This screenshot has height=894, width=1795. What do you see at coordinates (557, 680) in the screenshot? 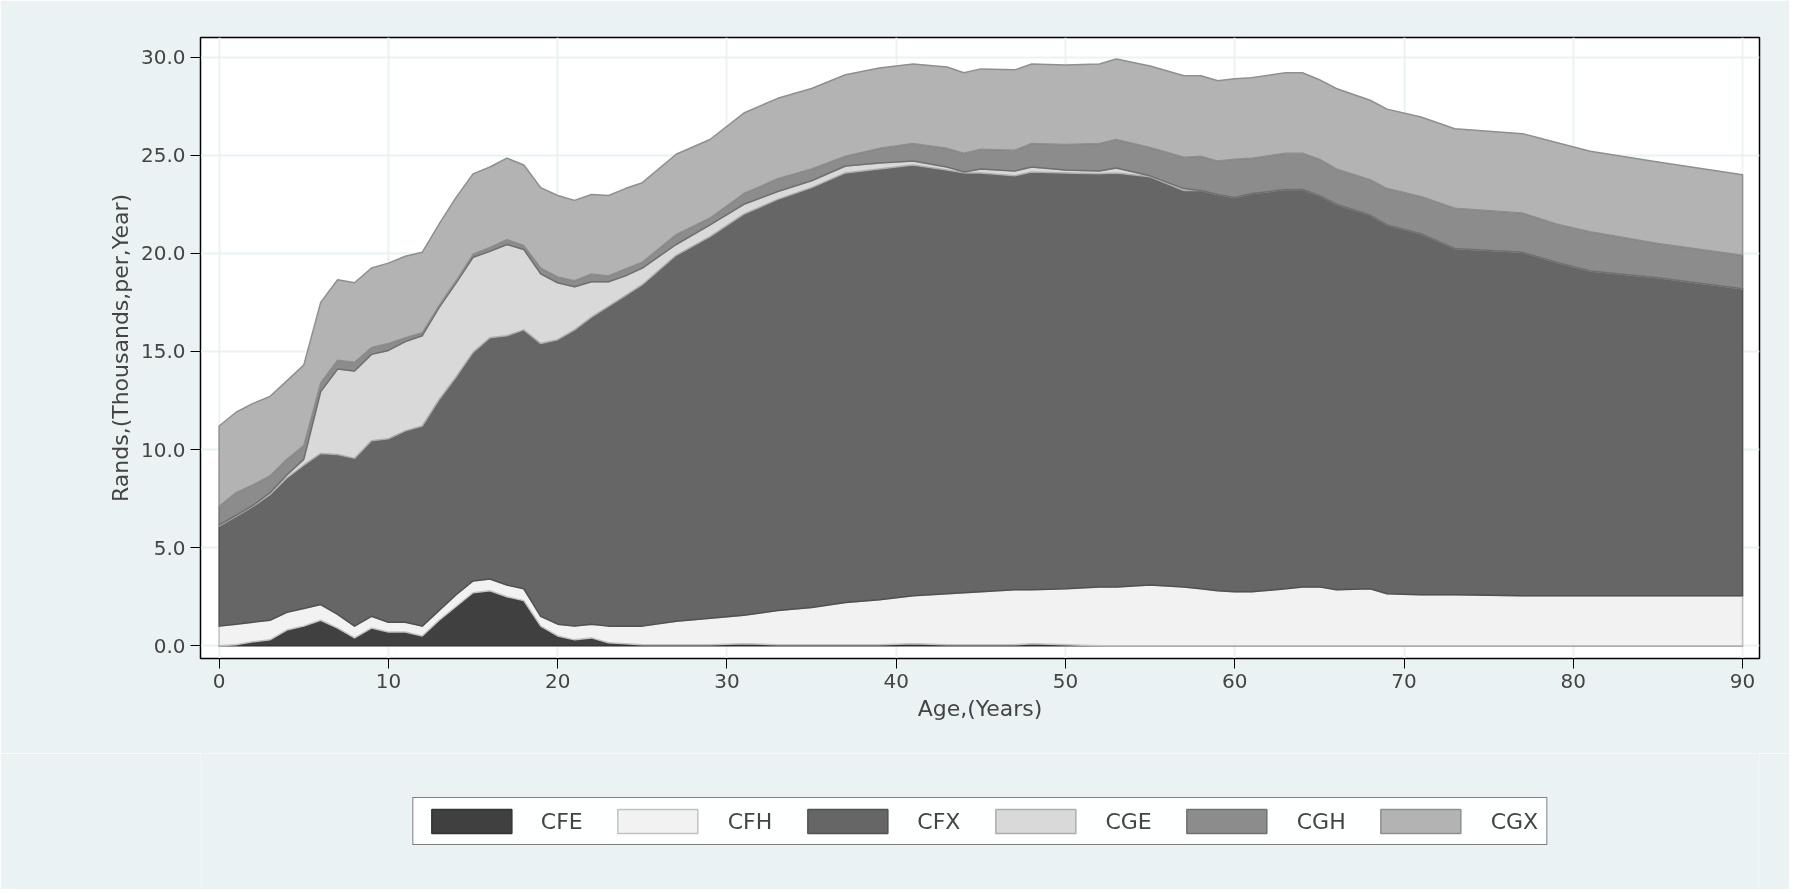
I see `x-tick-label: 20` at bounding box center [557, 680].